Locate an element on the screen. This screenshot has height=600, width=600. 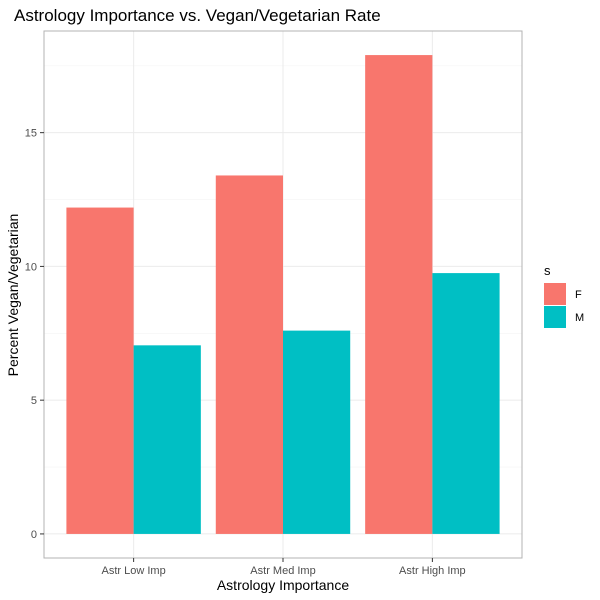
x-tick-label: Astr Med Imp is located at coordinates (282, 571).